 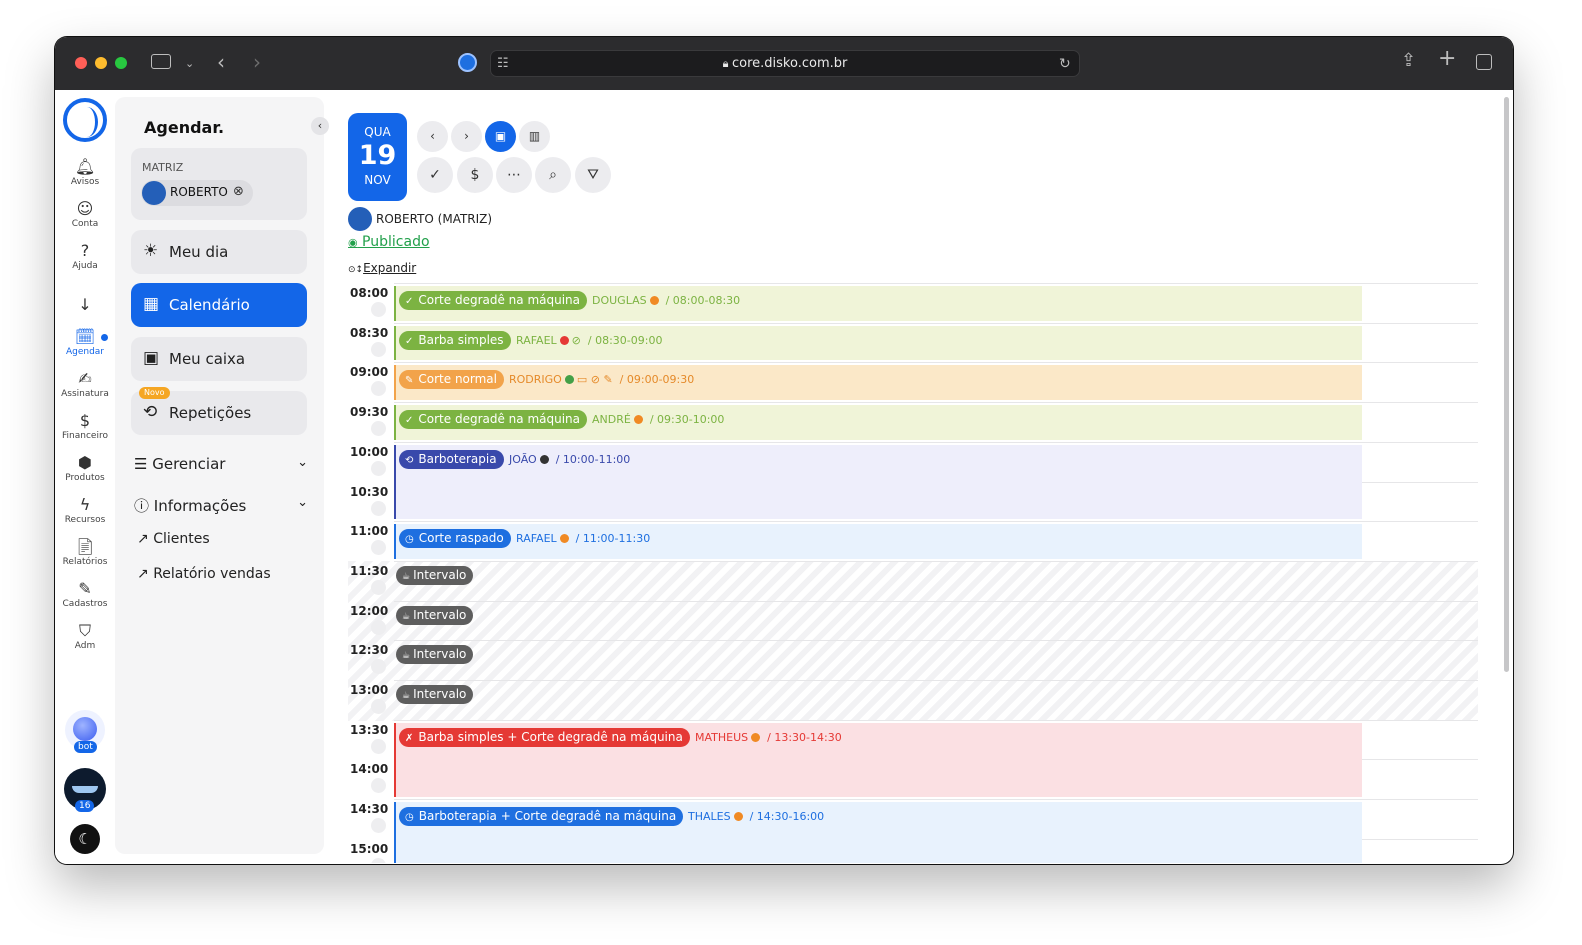 I want to click on time-slot: 11:30, so click(x=913, y=580).